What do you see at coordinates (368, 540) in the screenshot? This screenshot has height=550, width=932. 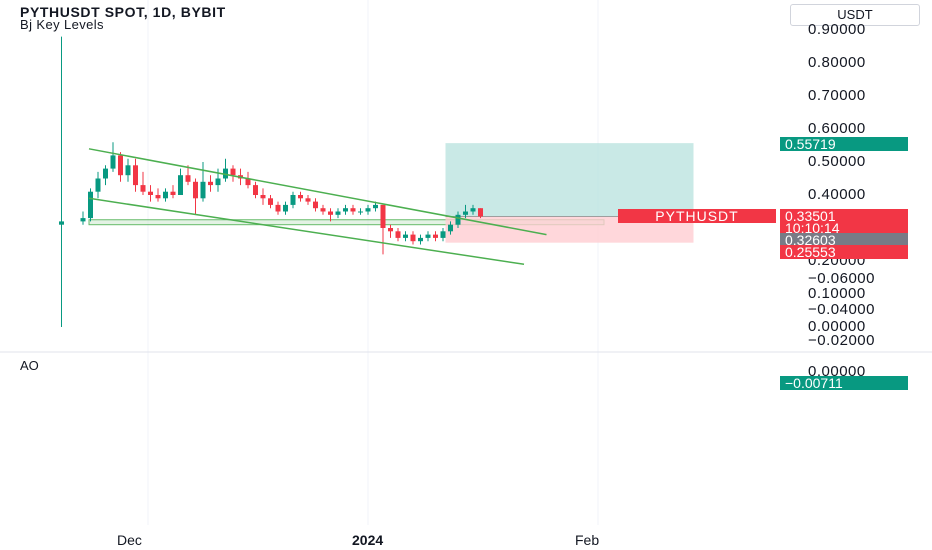 I see `date-label-2024: 2024` at bounding box center [368, 540].